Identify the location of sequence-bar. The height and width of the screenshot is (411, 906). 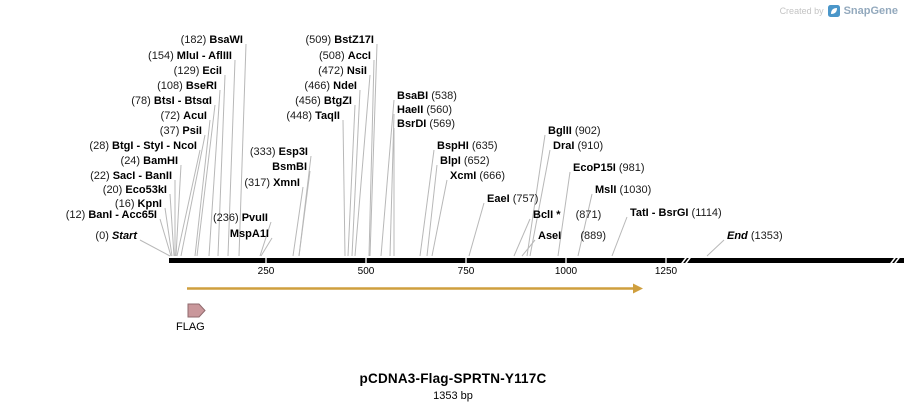
(536, 260).